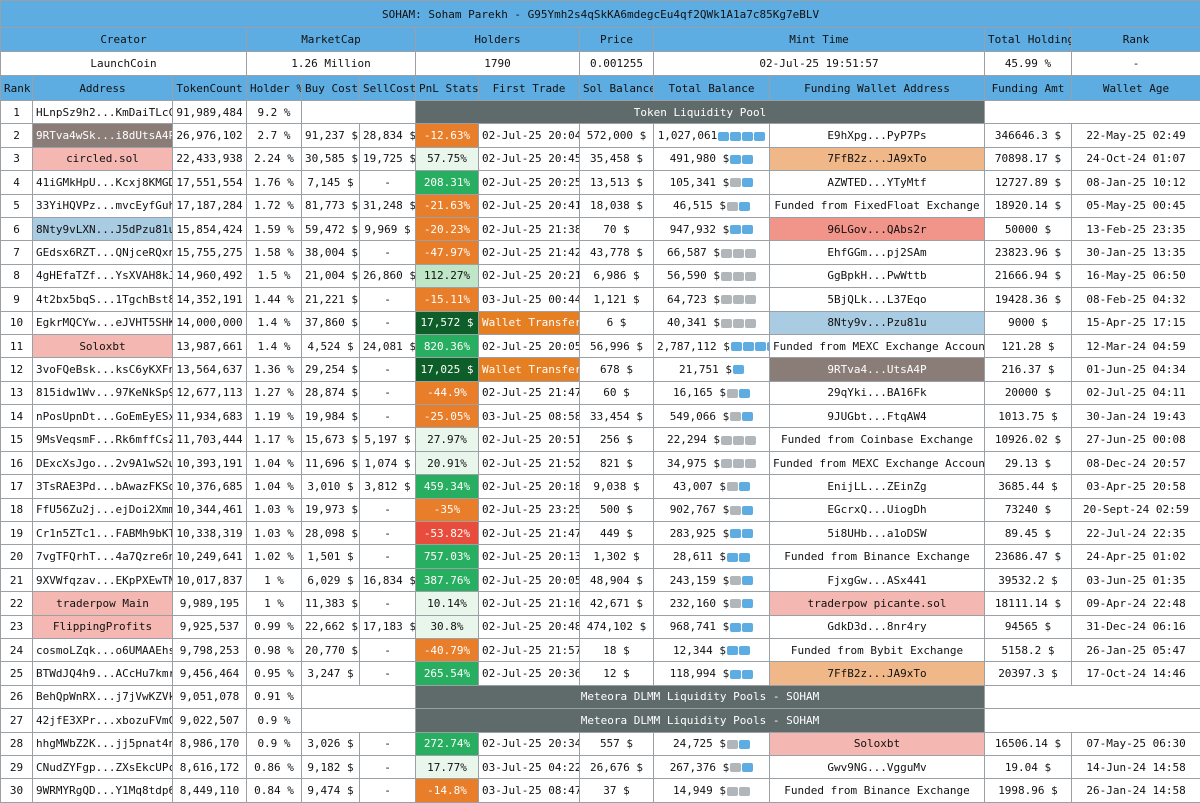 Image resolution: width=1200 pixels, height=803 pixels. Describe the element at coordinates (103, 533) in the screenshot. I see `address-cell: Cr1n5ZTc1...FABMh9bKT` at that location.